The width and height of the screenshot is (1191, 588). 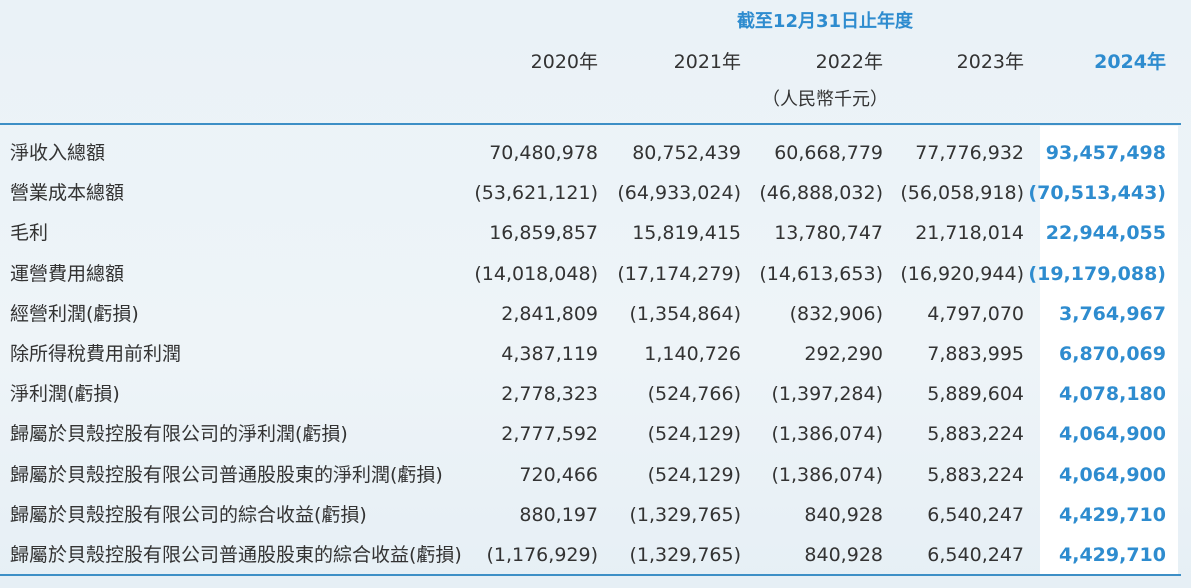 What do you see at coordinates (536, 273) in the screenshot?
I see `cell-value: (14,018,048)` at bounding box center [536, 273].